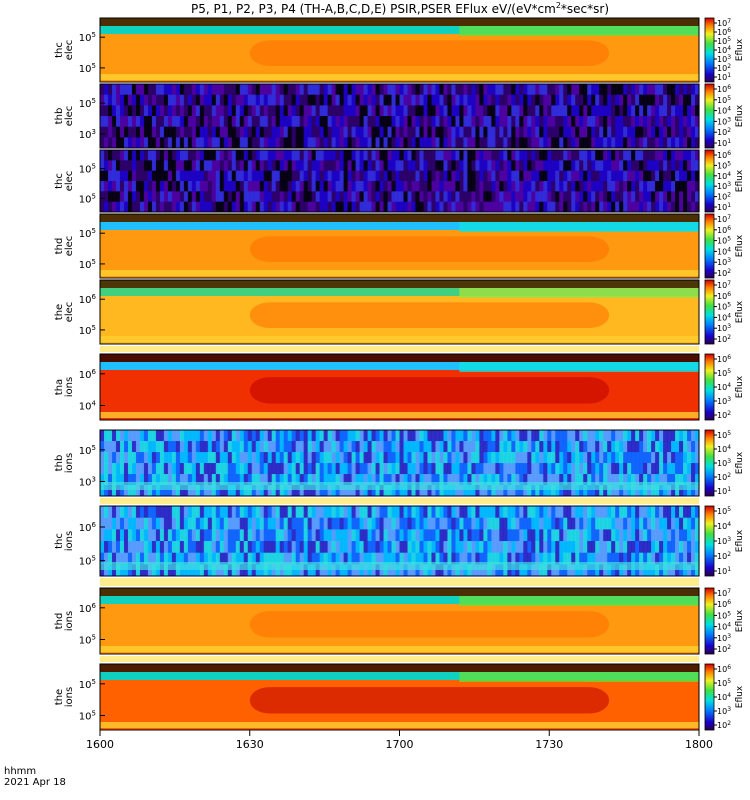  I want to click on colorbar-label: Eflux, so click(740, 620).